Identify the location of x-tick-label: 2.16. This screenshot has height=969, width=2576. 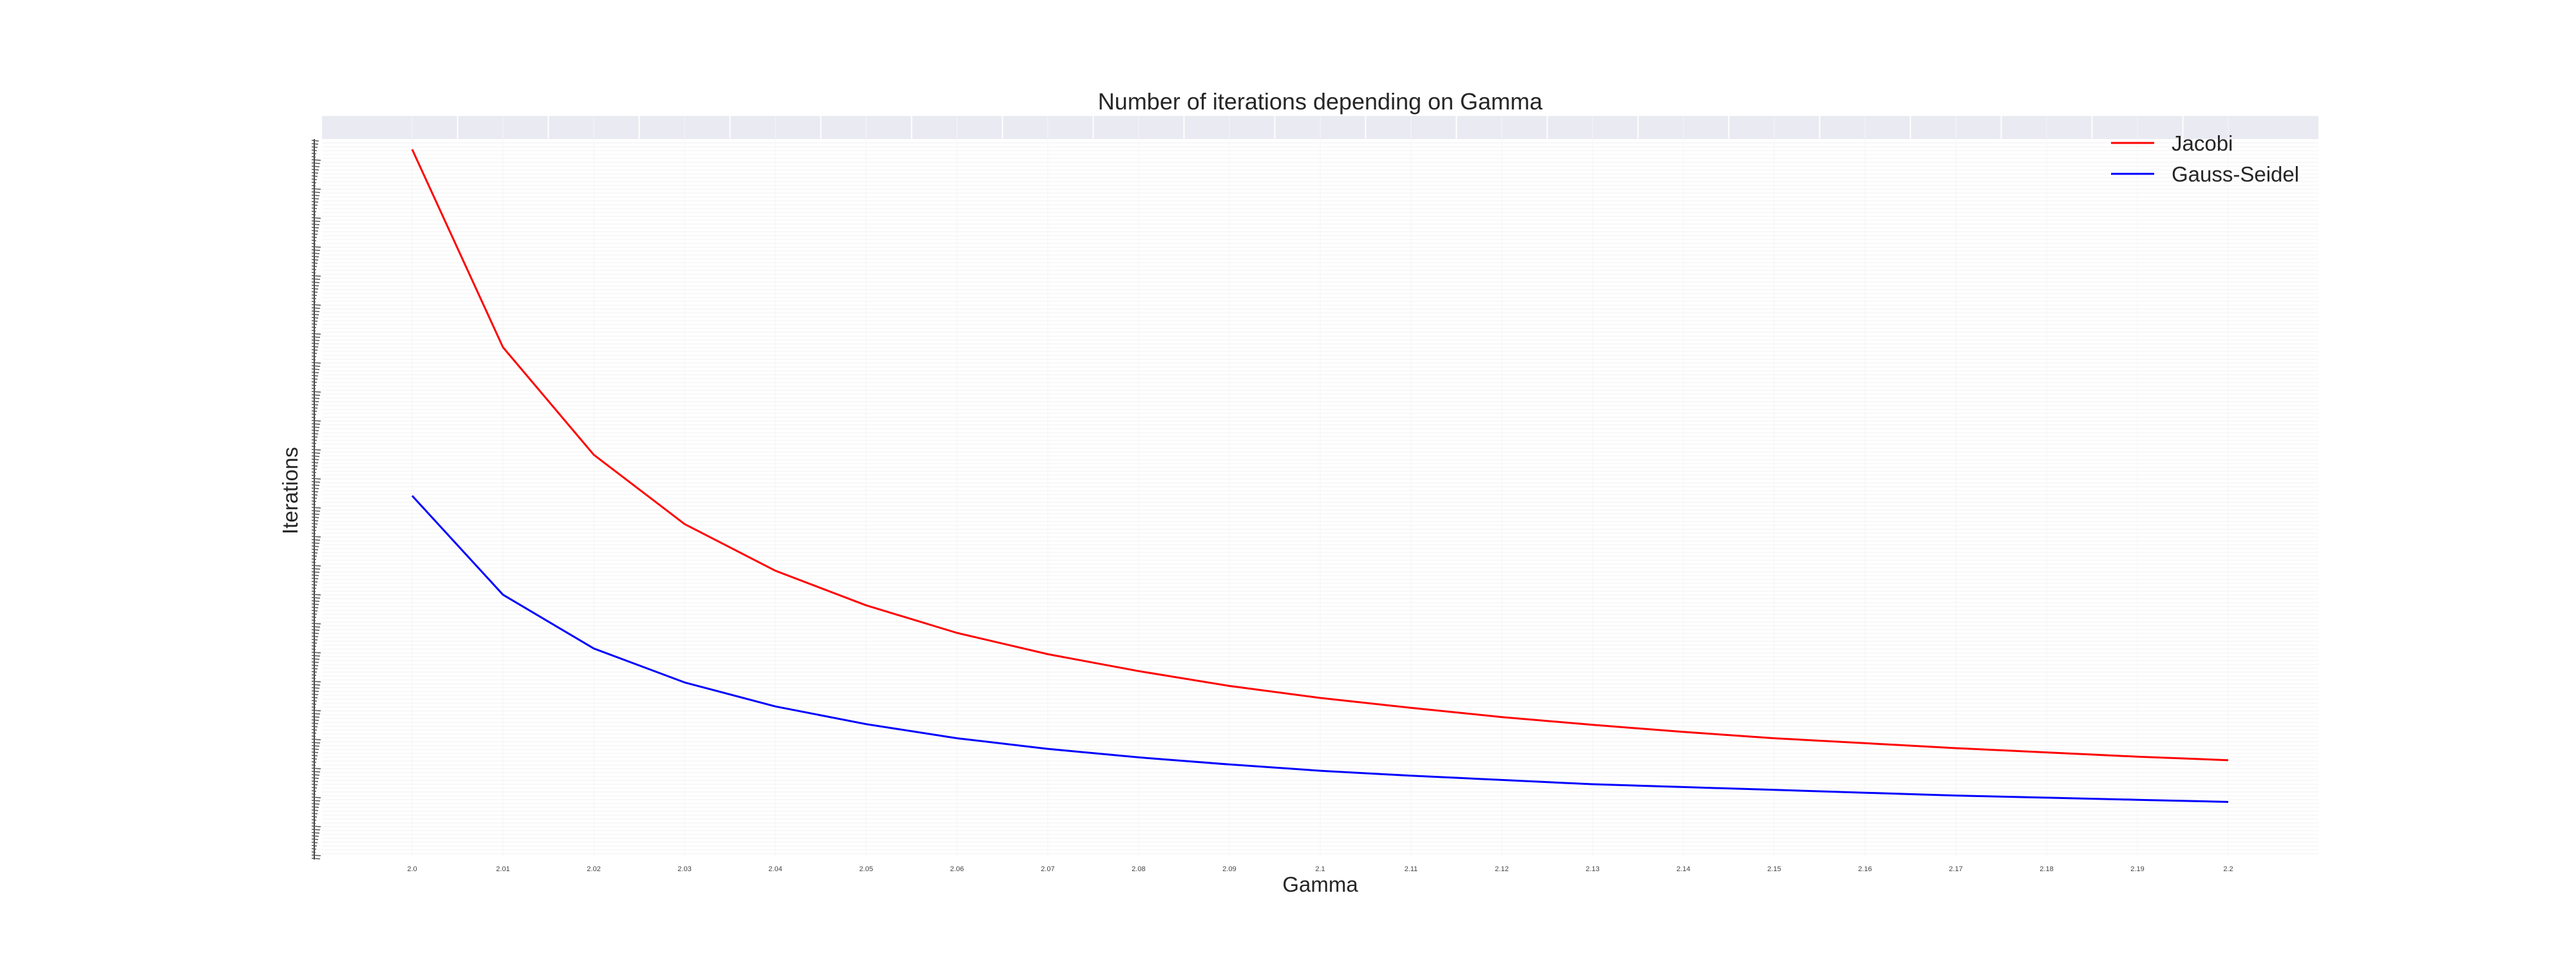
(1865, 869).